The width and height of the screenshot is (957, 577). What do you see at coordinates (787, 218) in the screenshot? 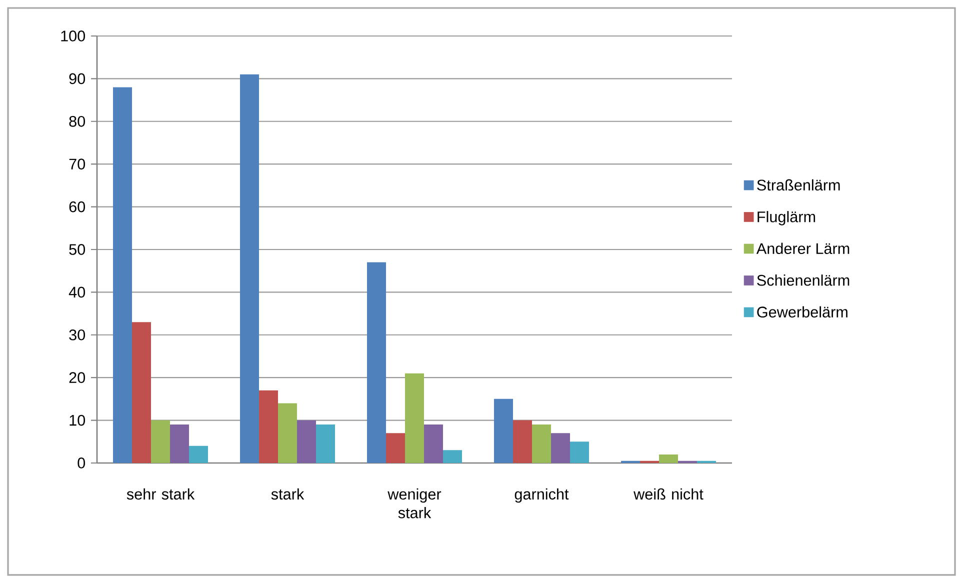
I see `legend-label: Fluglärm` at bounding box center [787, 218].